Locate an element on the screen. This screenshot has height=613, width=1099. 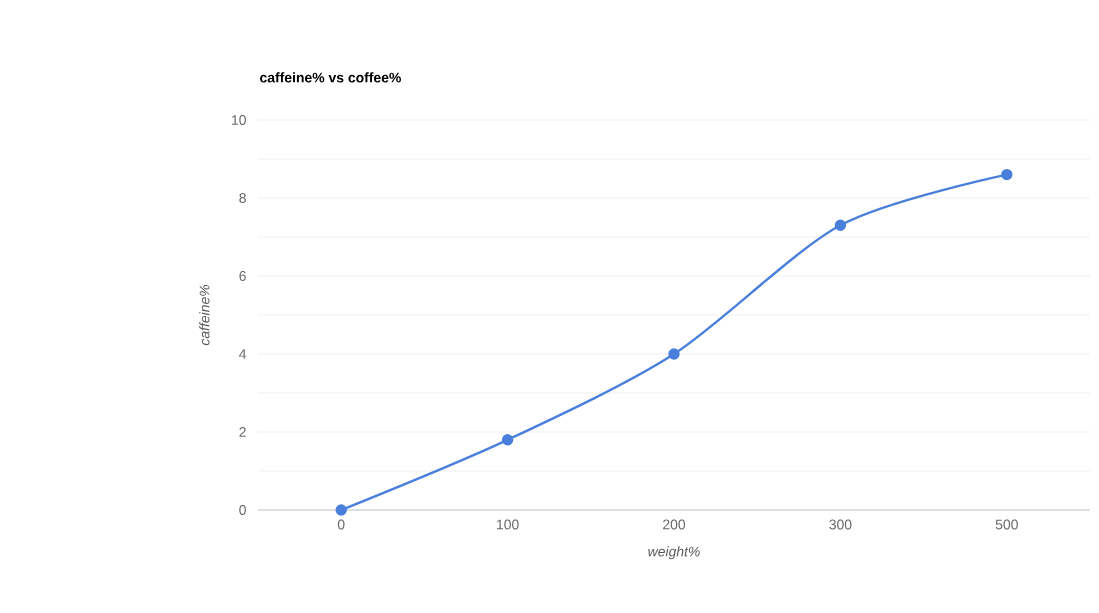
y-tick-label: 8 is located at coordinates (242, 198).